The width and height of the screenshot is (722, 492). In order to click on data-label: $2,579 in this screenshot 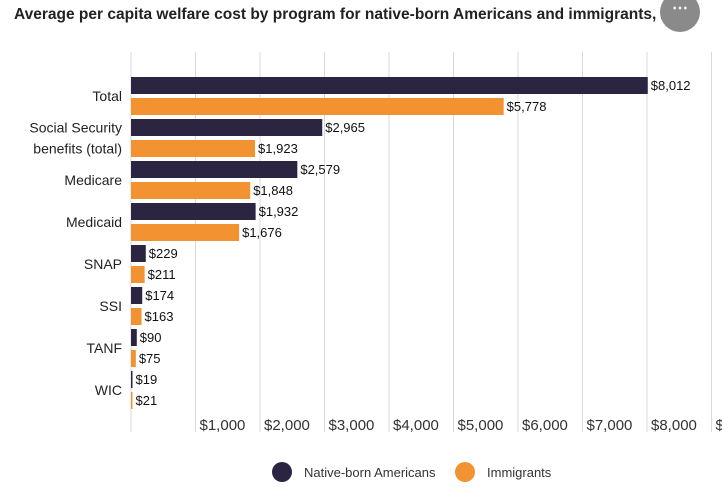, I will do `click(320, 169)`.